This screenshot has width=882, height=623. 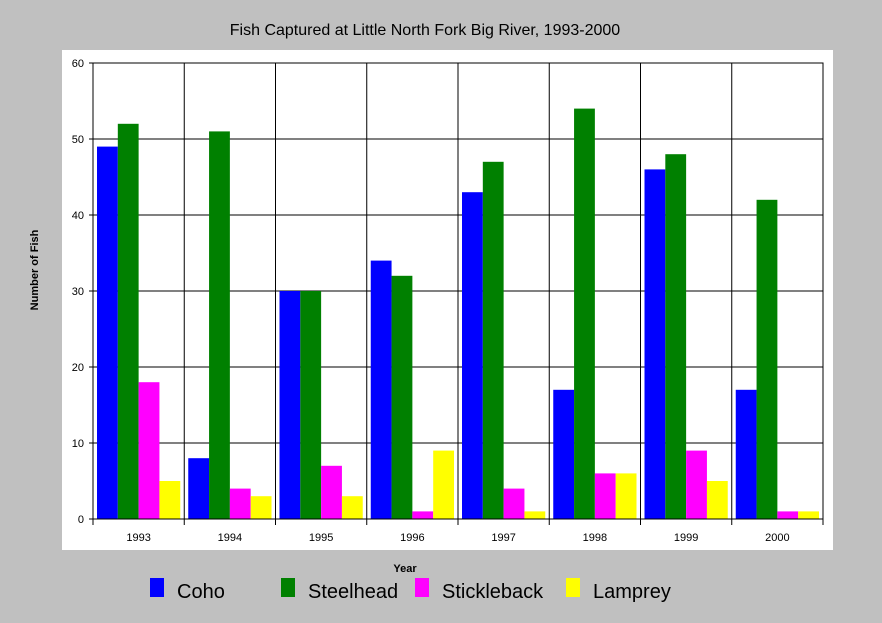 What do you see at coordinates (632, 592) in the screenshot?
I see `legend-label-lamprey: Lamprey` at bounding box center [632, 592].